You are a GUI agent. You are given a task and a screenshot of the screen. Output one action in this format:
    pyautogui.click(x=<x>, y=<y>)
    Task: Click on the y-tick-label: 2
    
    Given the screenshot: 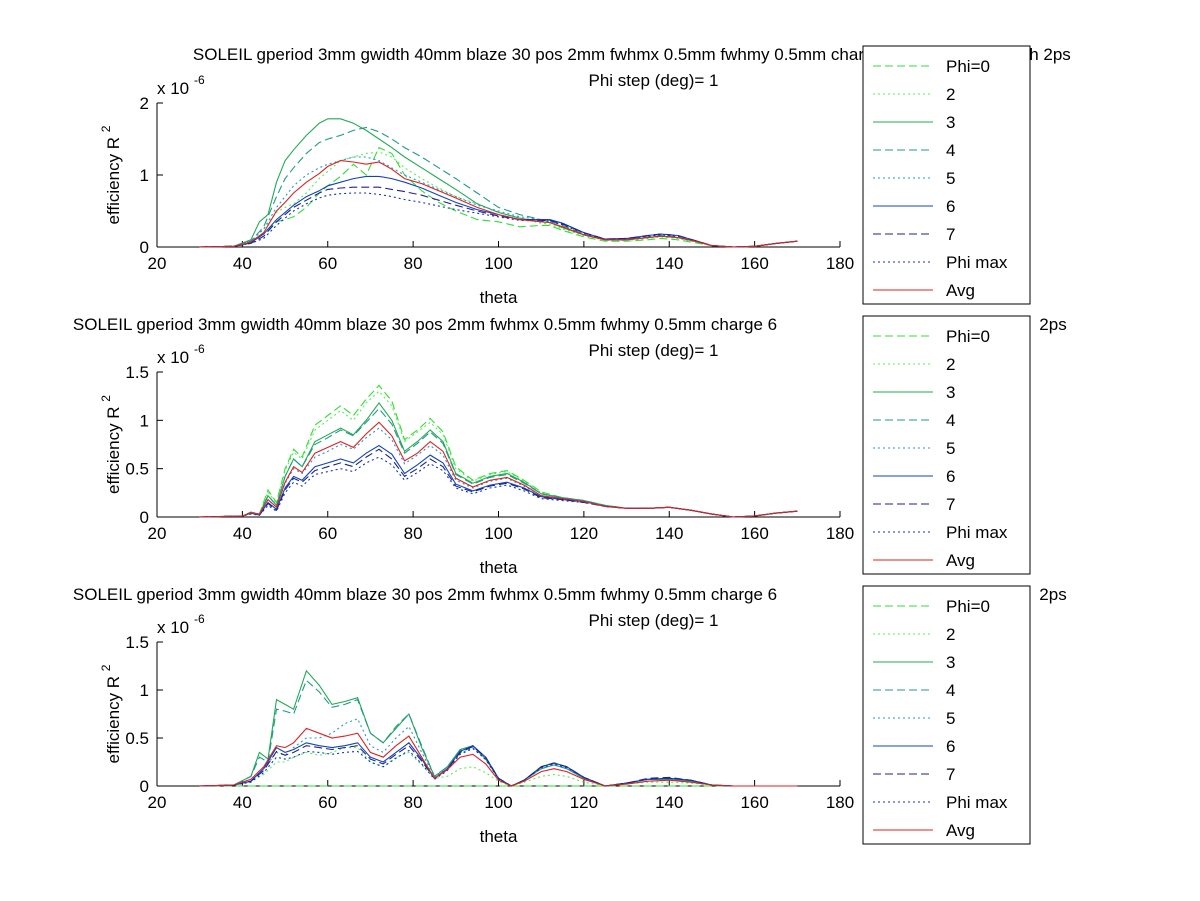 What is the action you would take?
    pyautogui.click(x=144, y=103)
    